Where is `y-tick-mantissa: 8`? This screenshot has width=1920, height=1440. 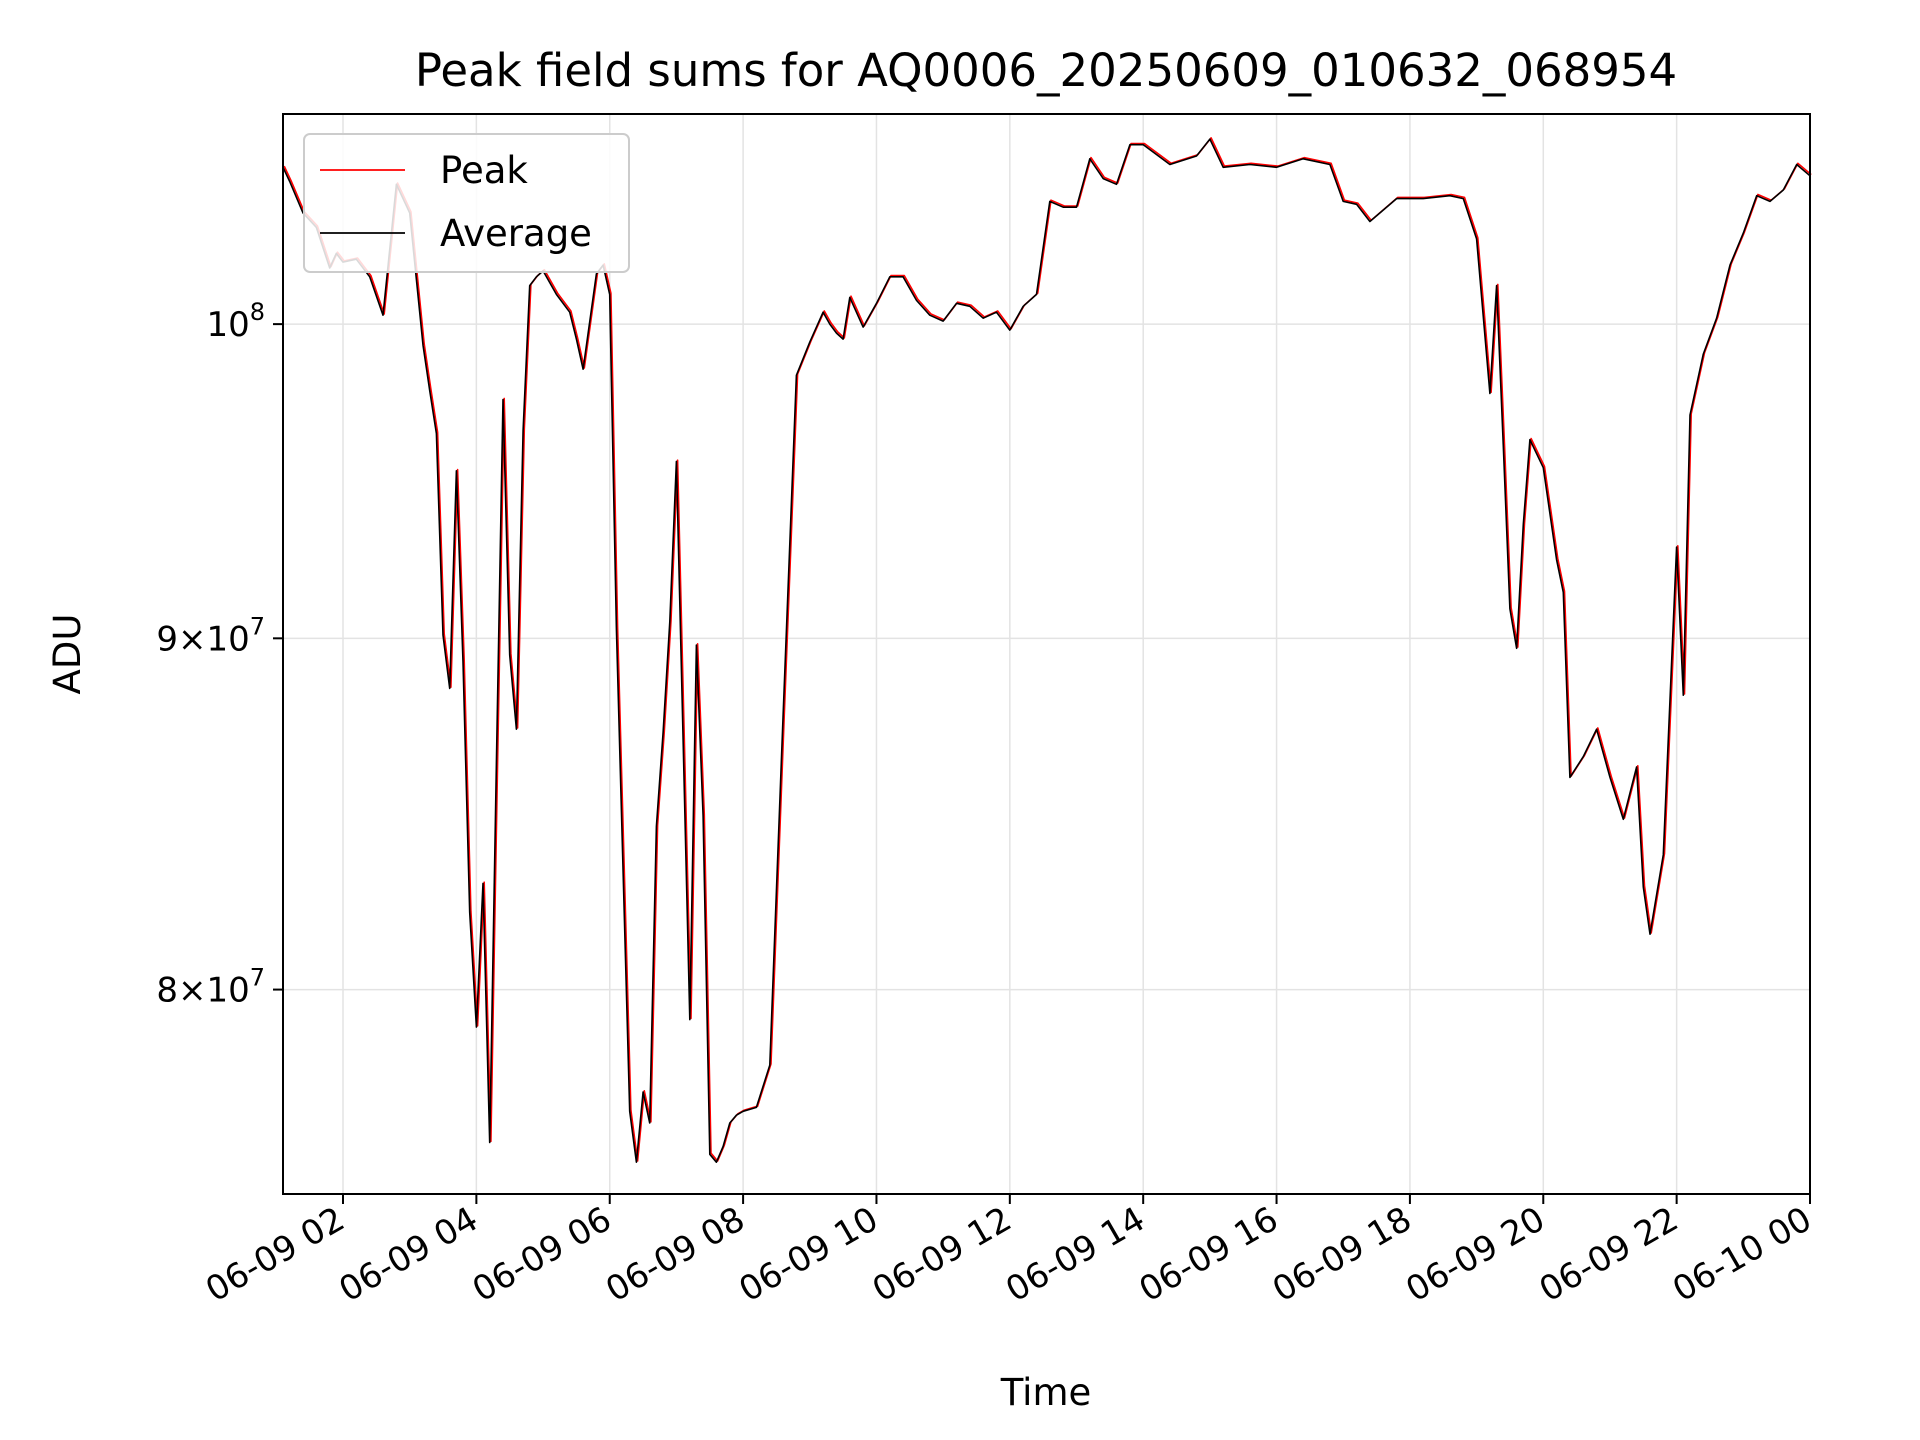
y-tick-mantissa: 8 is located at coordinates (167, 991).